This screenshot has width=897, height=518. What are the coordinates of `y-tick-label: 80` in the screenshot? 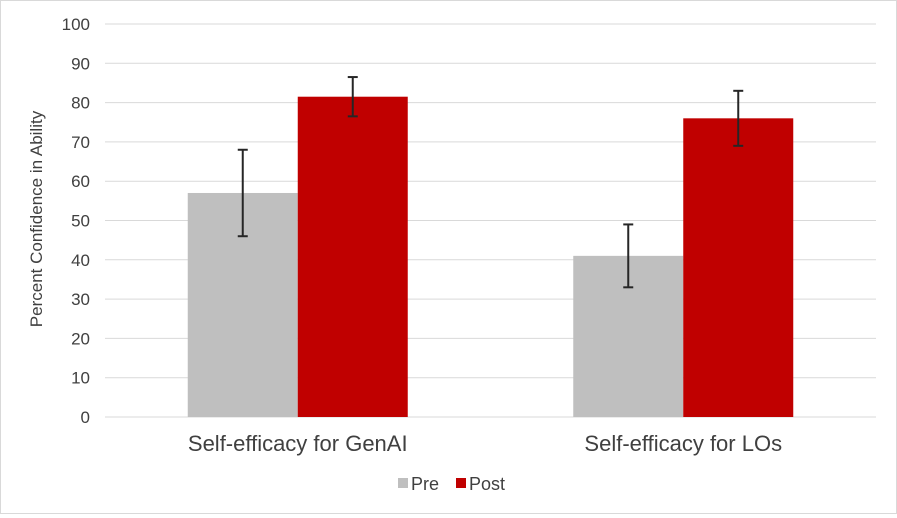 It's located at (80, 103).